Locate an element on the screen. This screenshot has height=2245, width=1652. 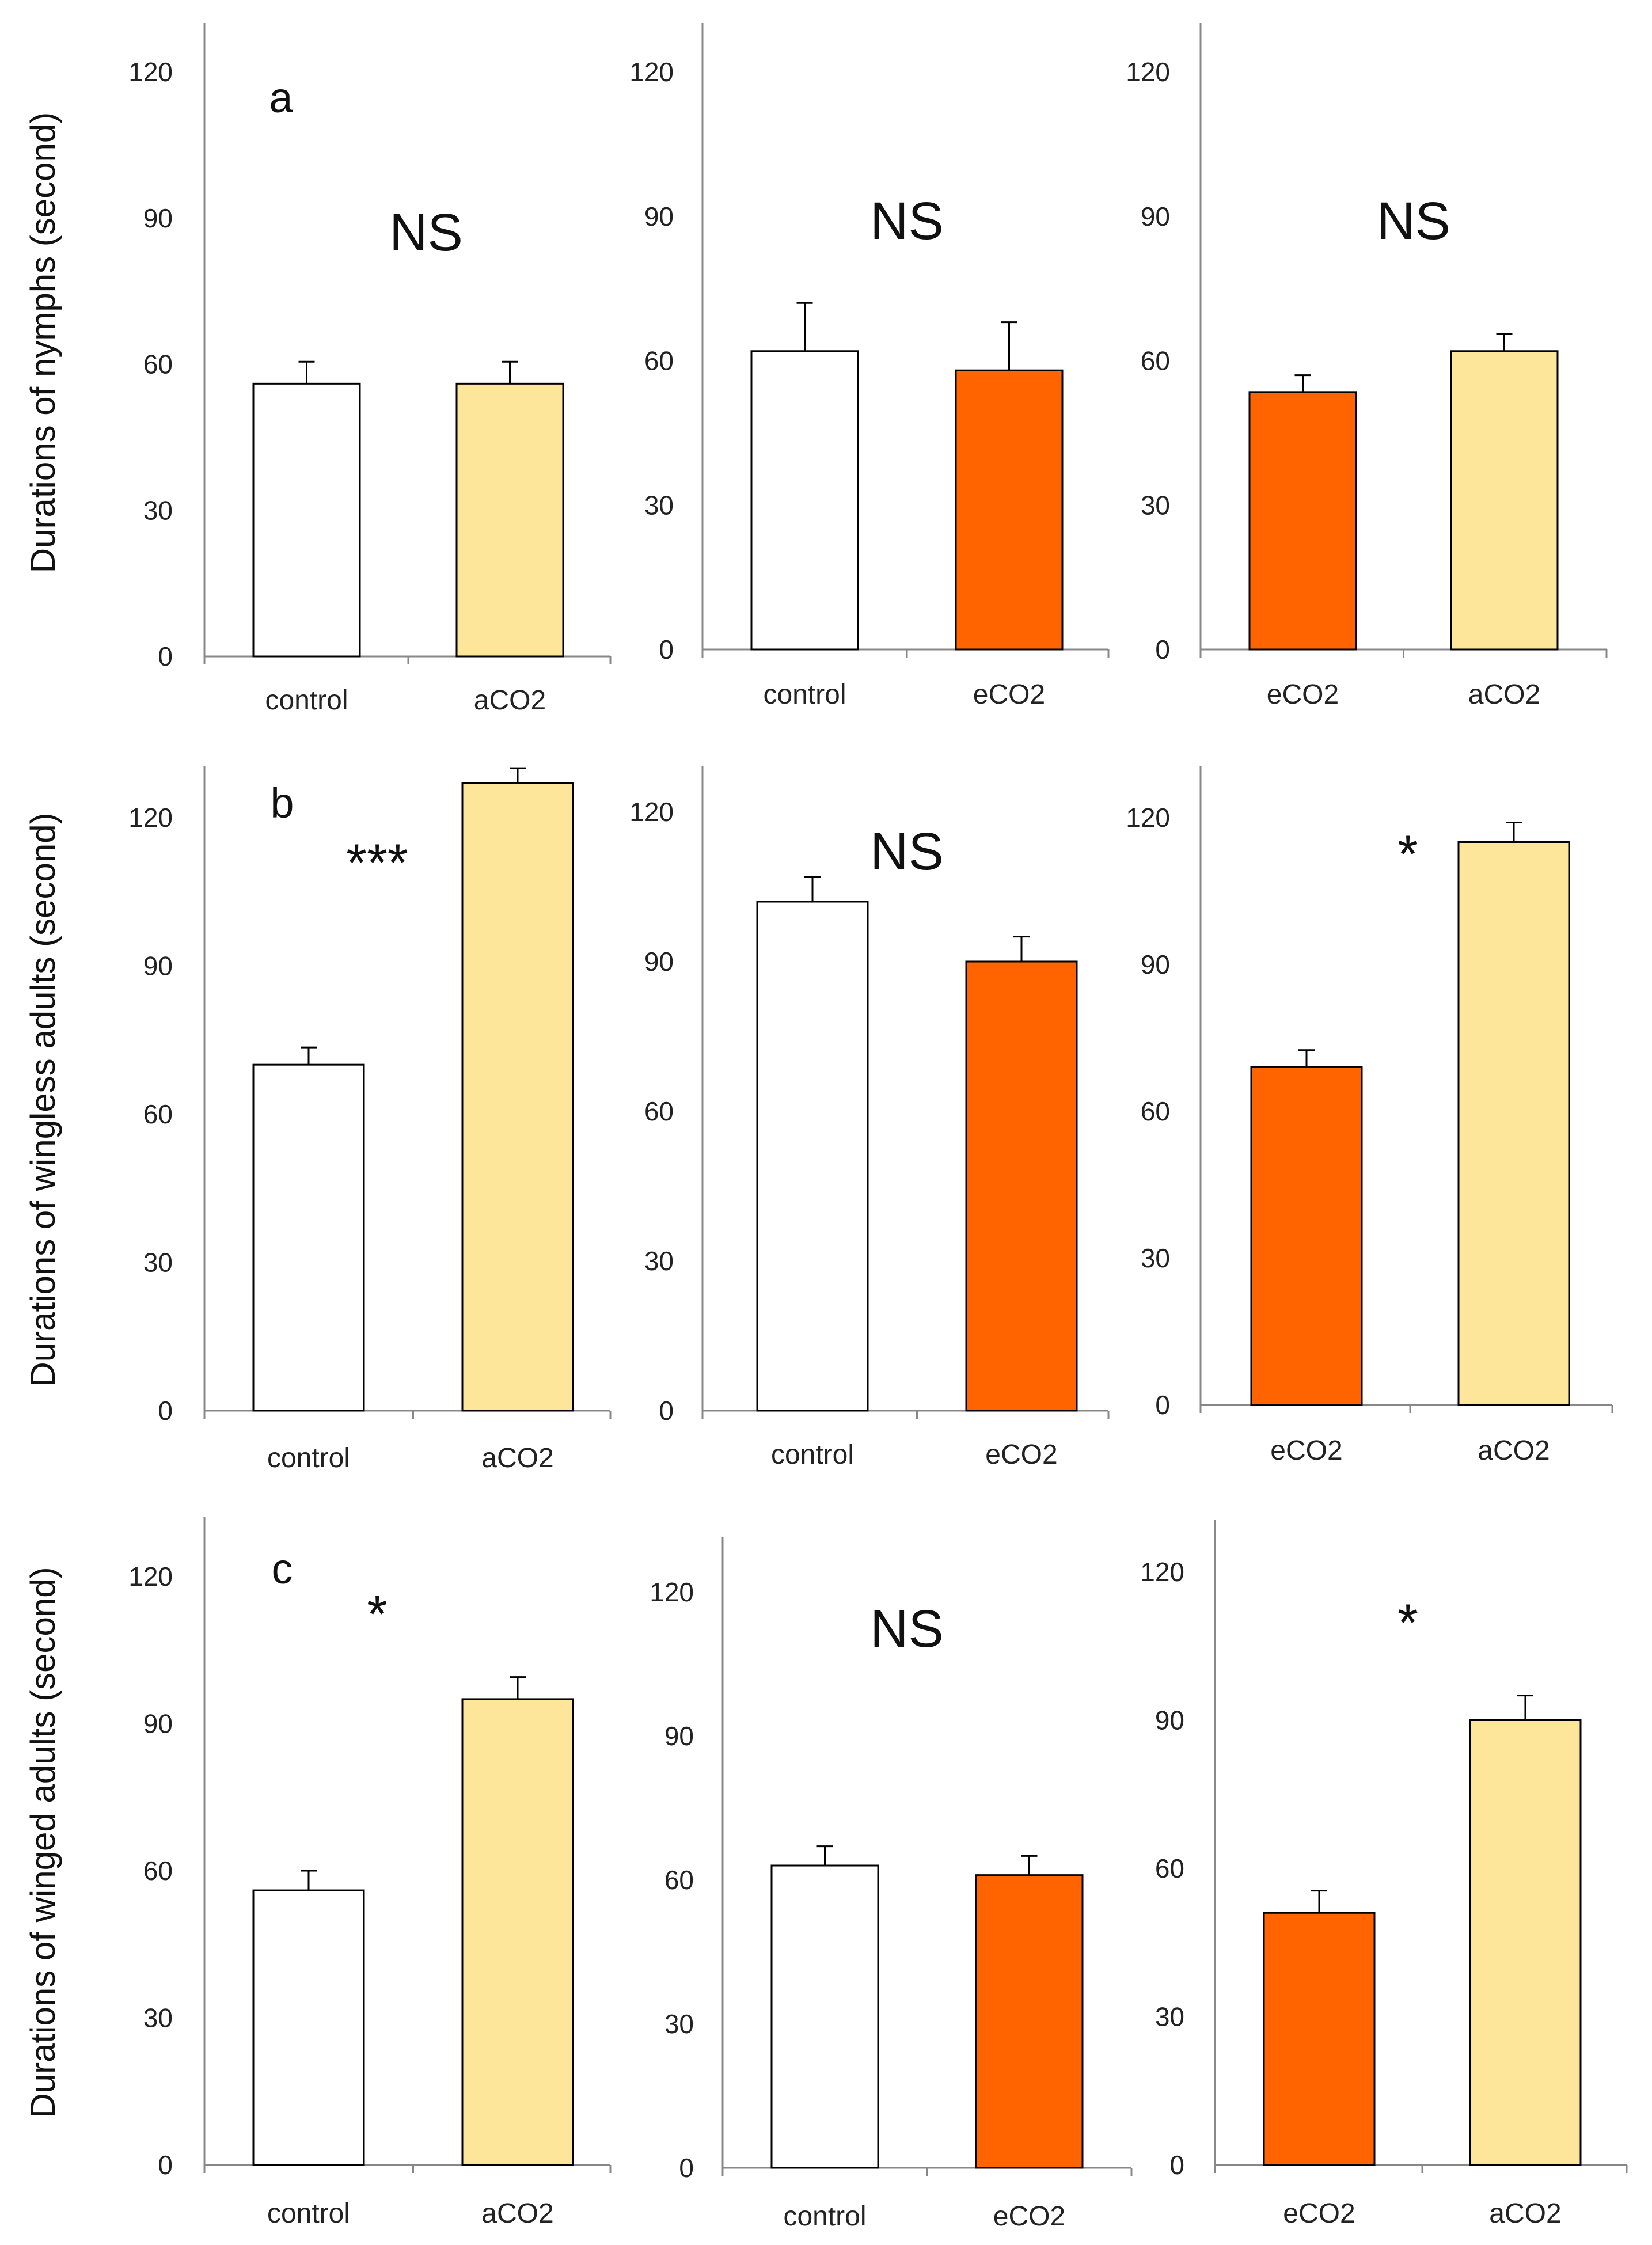
panel-letter: b is located at coordinates (282, 803).